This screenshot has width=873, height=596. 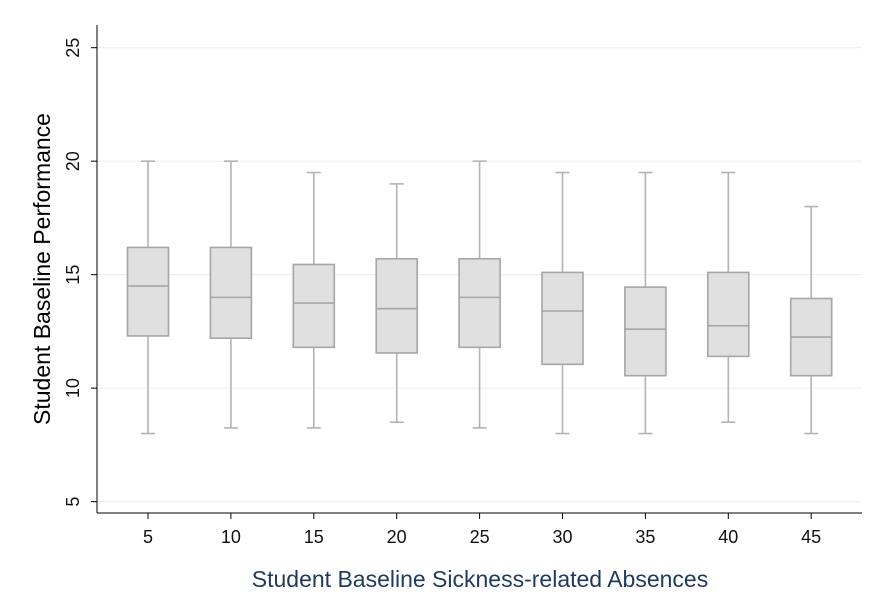 I want to click on x-tick-label: 45, so click(x=811, y=537).